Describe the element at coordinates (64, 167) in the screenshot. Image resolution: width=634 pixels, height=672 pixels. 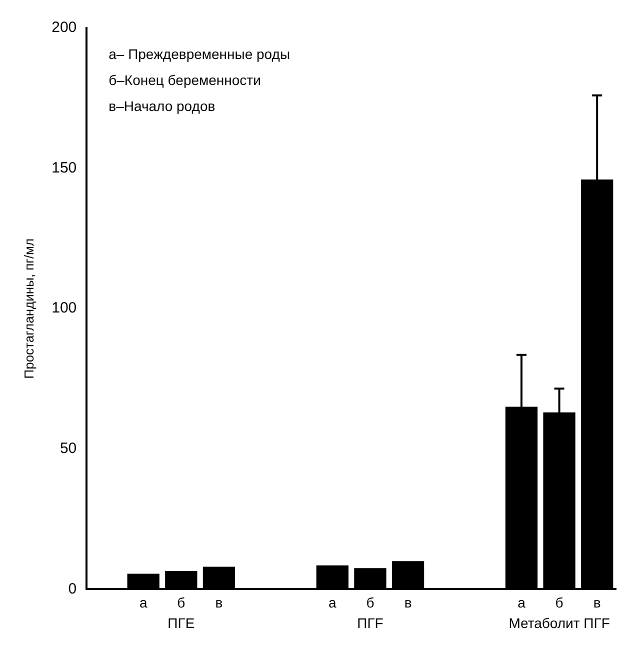
I see `y-tick-label: 150` at that location.